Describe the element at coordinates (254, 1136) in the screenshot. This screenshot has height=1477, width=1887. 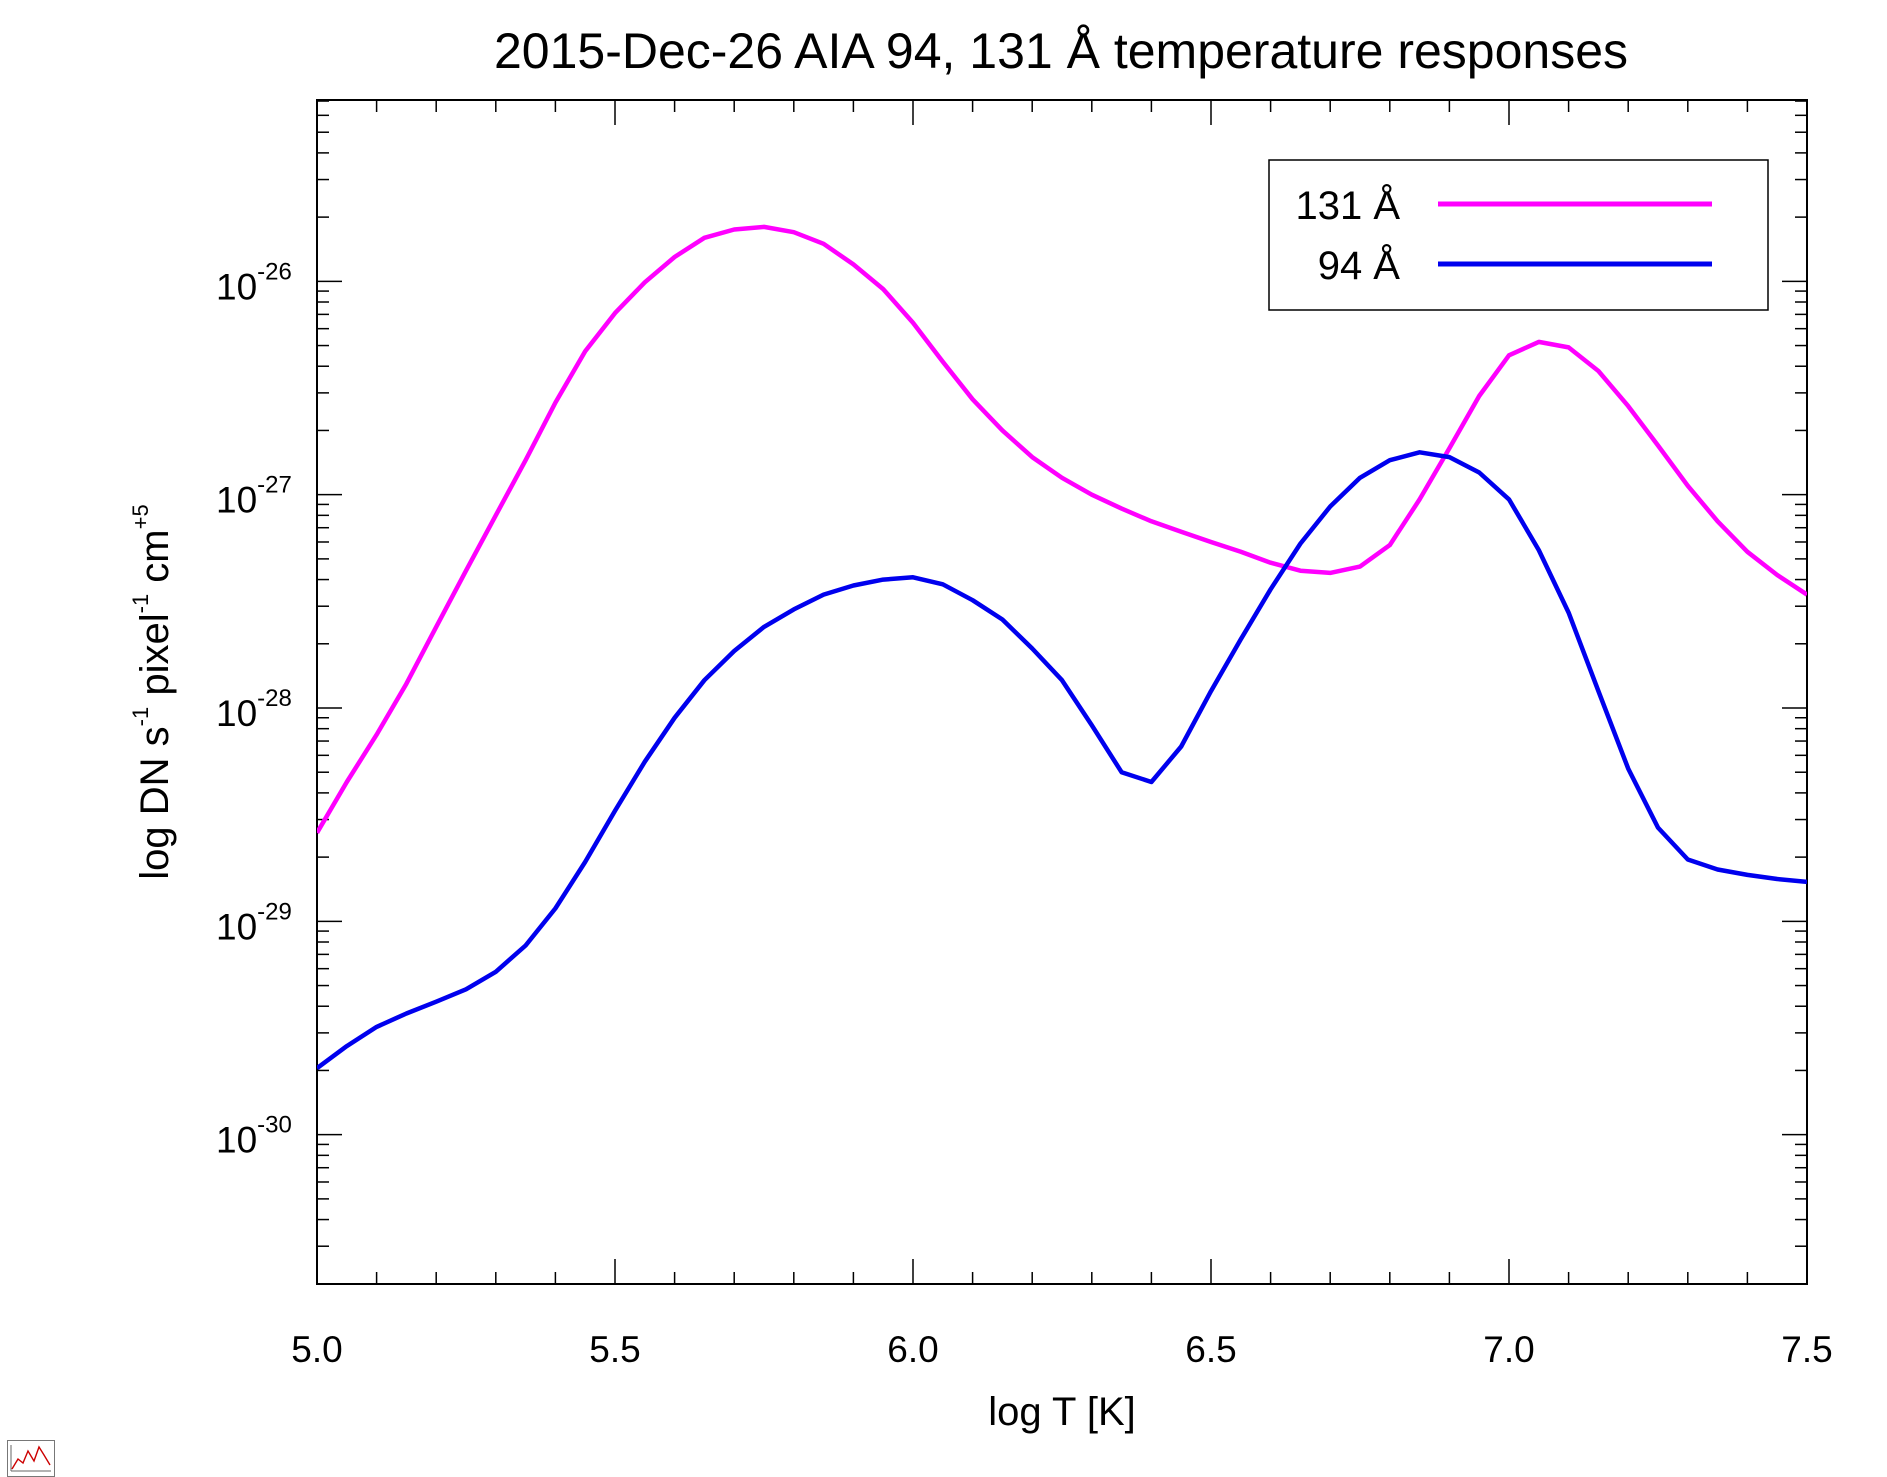
I see `y-tick-label: 10-30` at that location.